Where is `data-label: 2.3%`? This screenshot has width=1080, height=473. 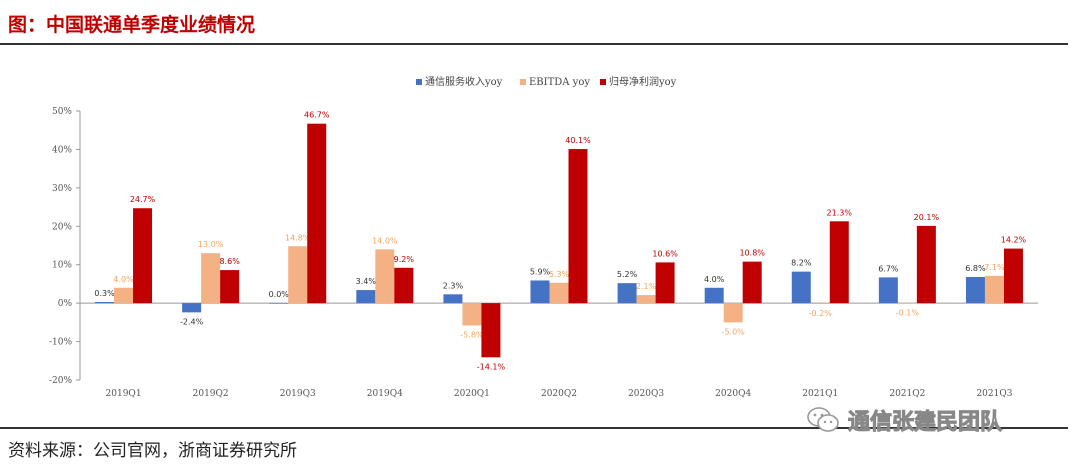 data-label: 2.3% is located at coordinates (453, 285).